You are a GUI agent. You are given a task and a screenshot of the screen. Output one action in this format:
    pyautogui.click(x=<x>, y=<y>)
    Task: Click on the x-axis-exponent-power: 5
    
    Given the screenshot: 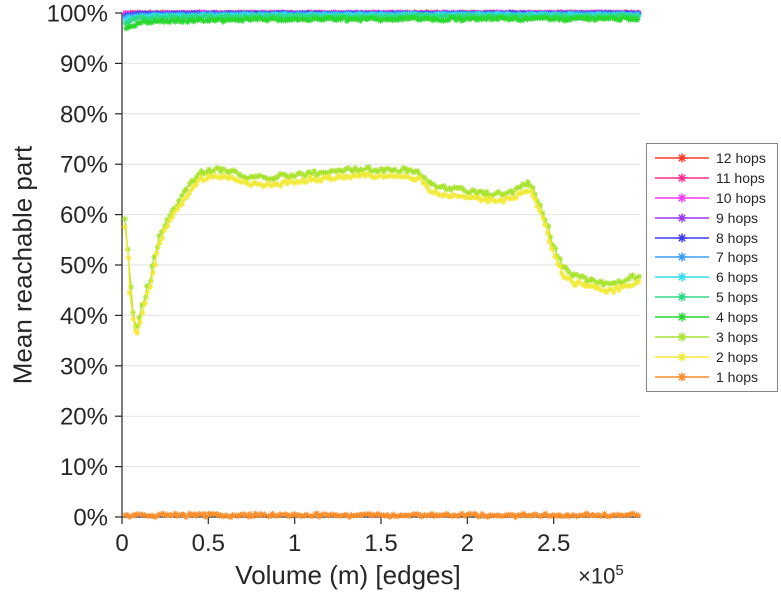 What is the action you would take?
    pyautogui.click(x=619, y=570)
    